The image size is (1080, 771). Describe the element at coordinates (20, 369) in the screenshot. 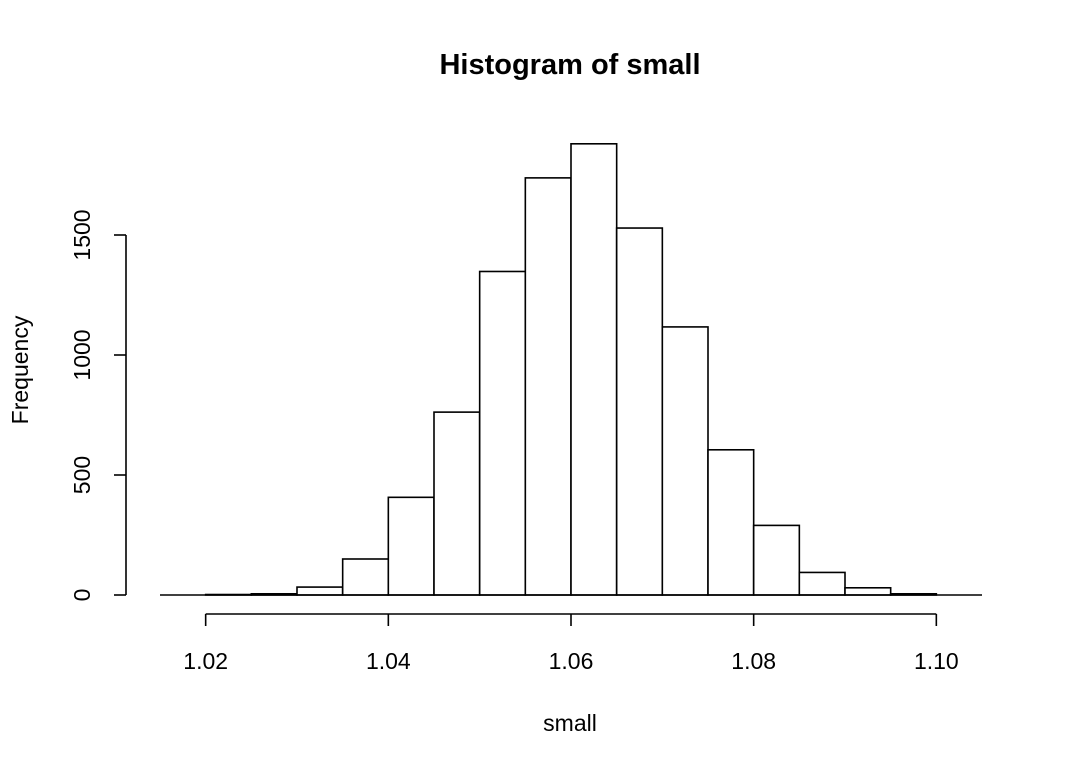

I see `y-axis-label: Frequency` at that location.